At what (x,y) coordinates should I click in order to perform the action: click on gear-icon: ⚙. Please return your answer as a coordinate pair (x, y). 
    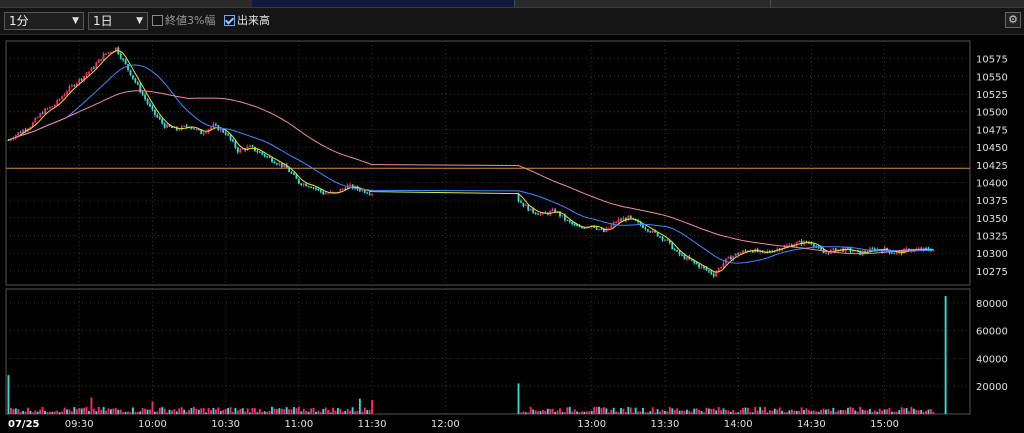
    Looking at the image, I should click on (1013, 20).